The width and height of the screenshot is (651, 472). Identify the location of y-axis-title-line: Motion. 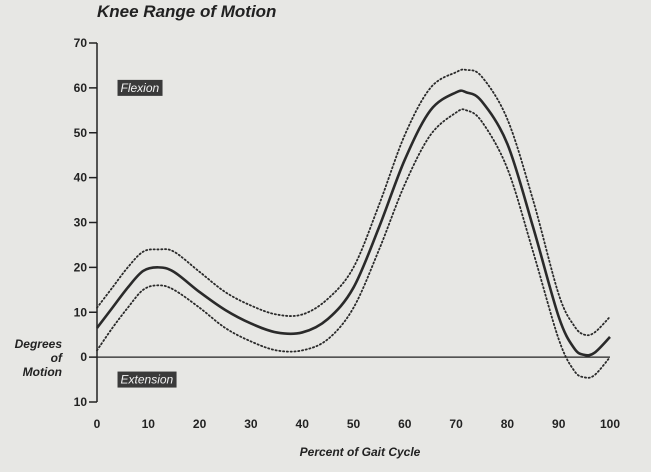
(42, 372).